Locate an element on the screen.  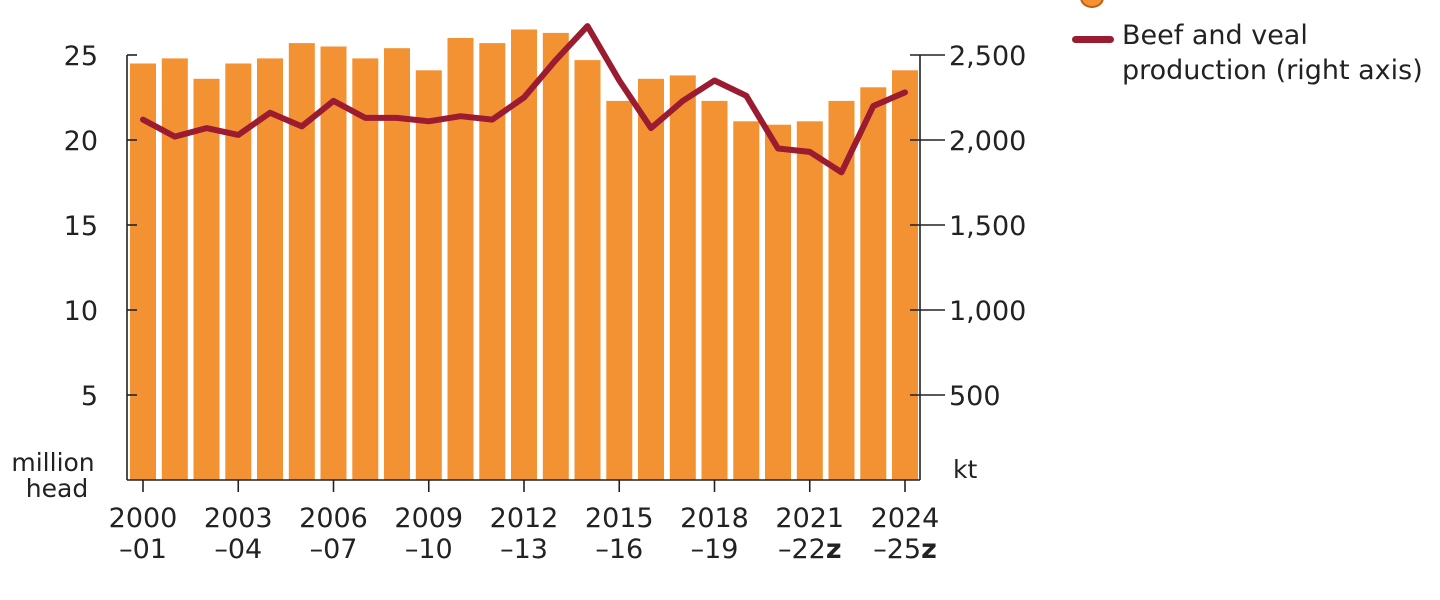
x-tick-span: –01 is located at coordinates (143, 549).